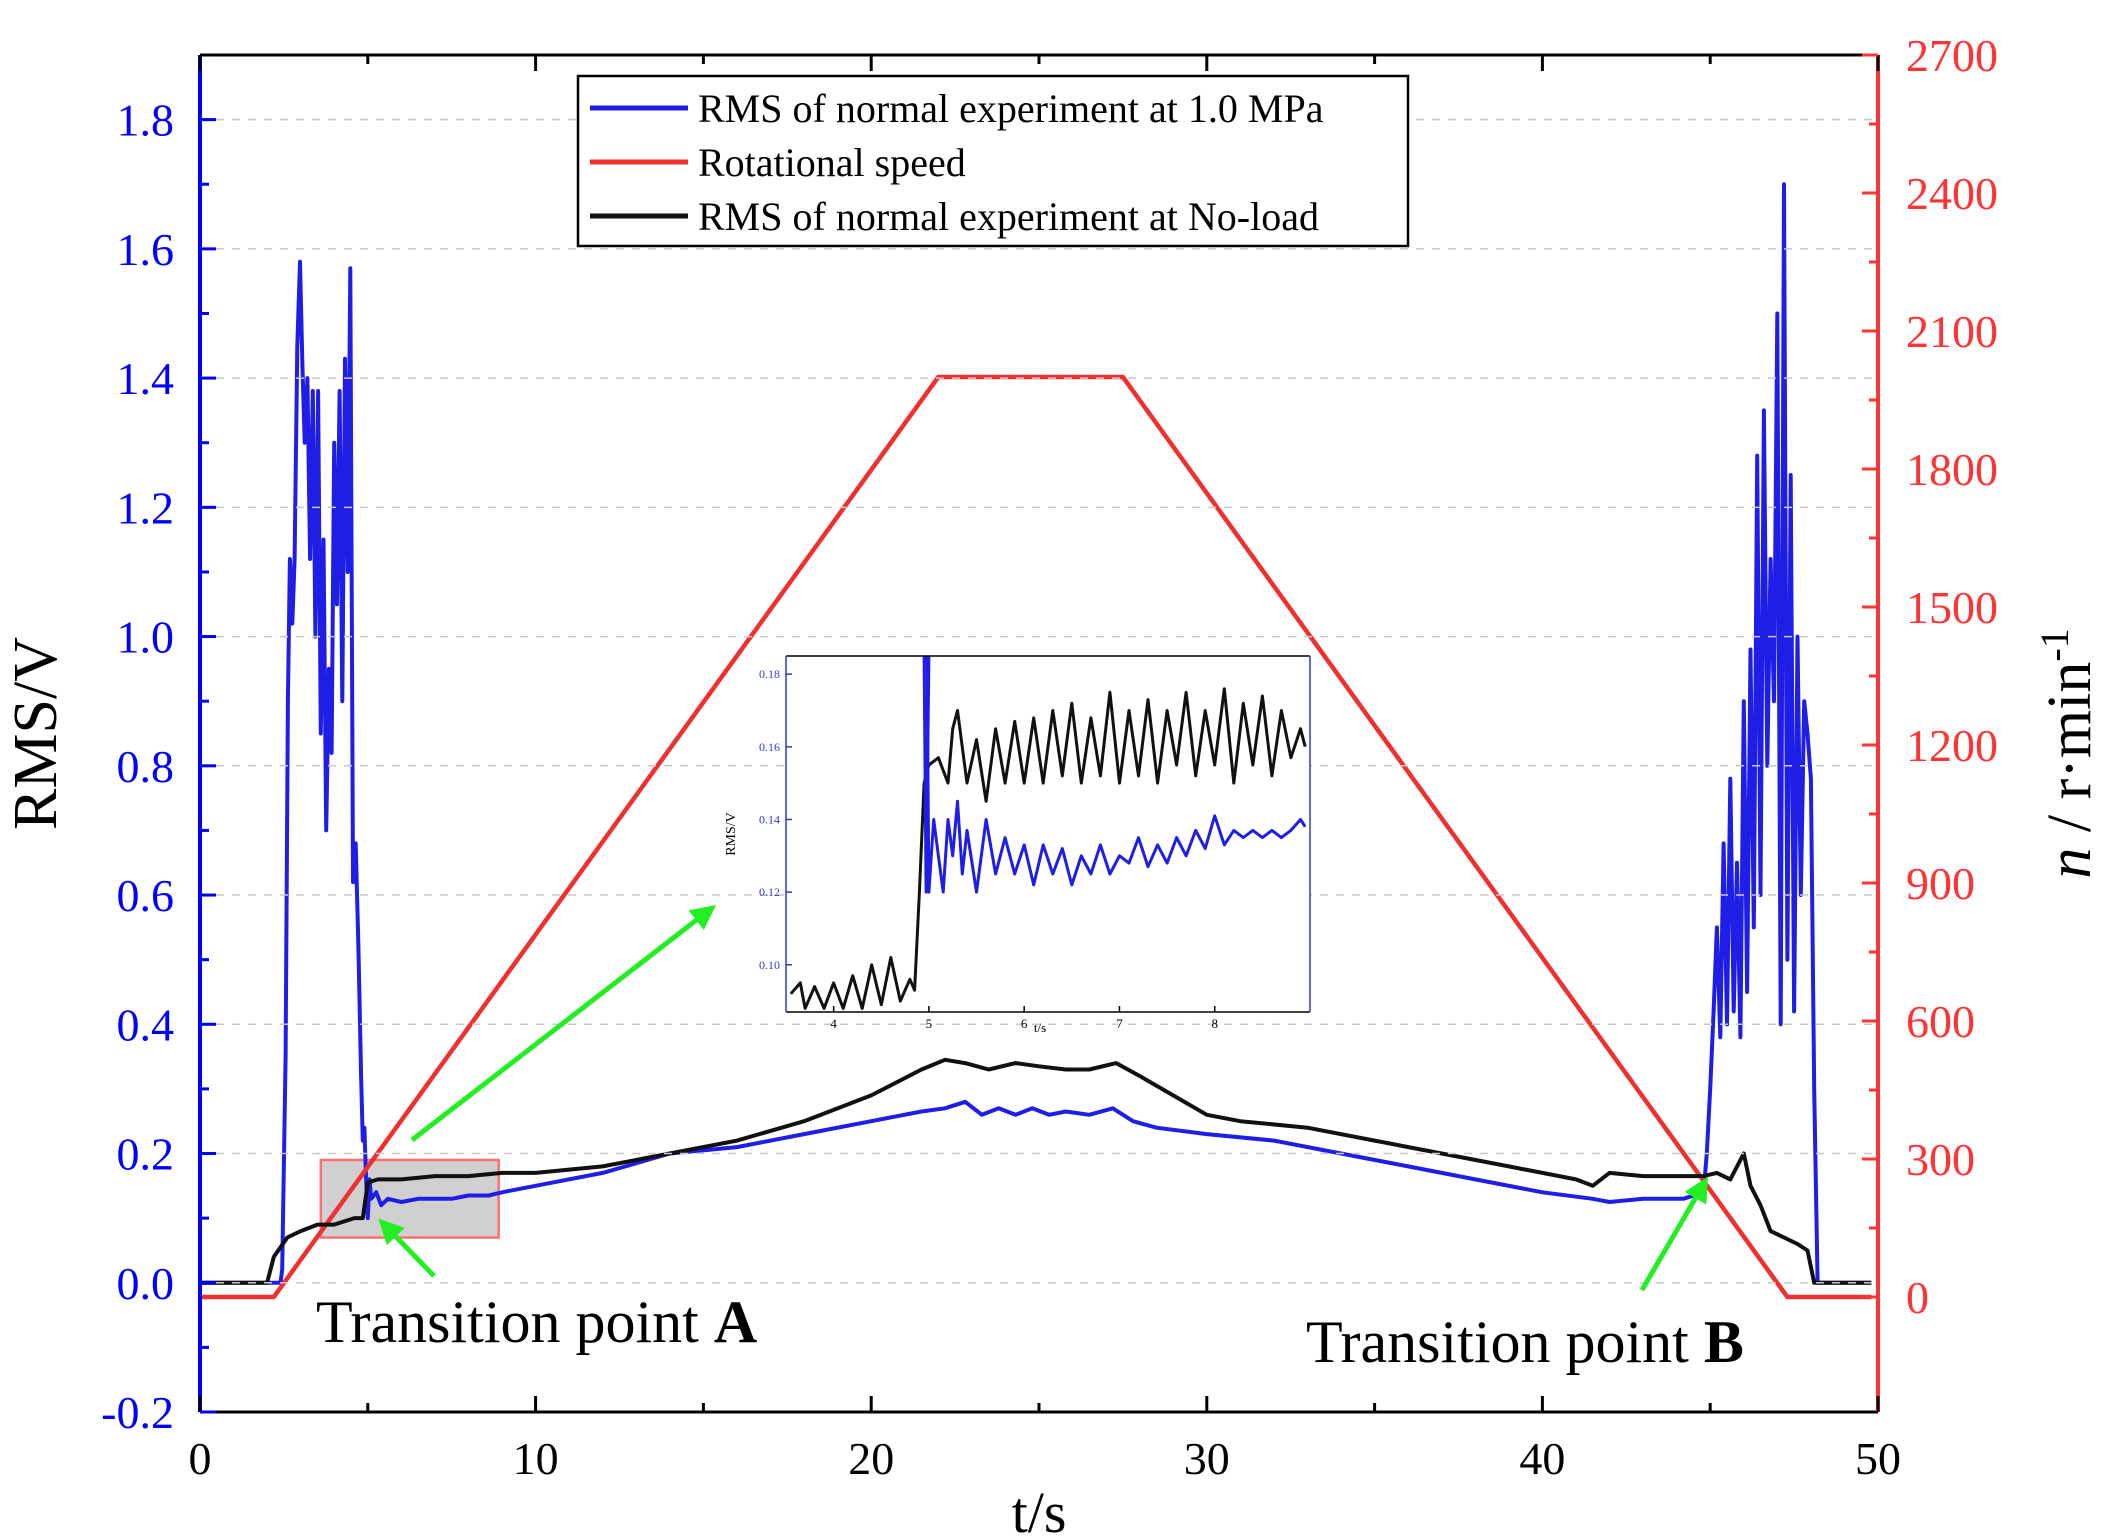 This screenshot has width=2120, height=1539. Describe the element at coordinates (1040, 1027) in the screenshot. I see `inset-x-axis-label: t/s` at that location.